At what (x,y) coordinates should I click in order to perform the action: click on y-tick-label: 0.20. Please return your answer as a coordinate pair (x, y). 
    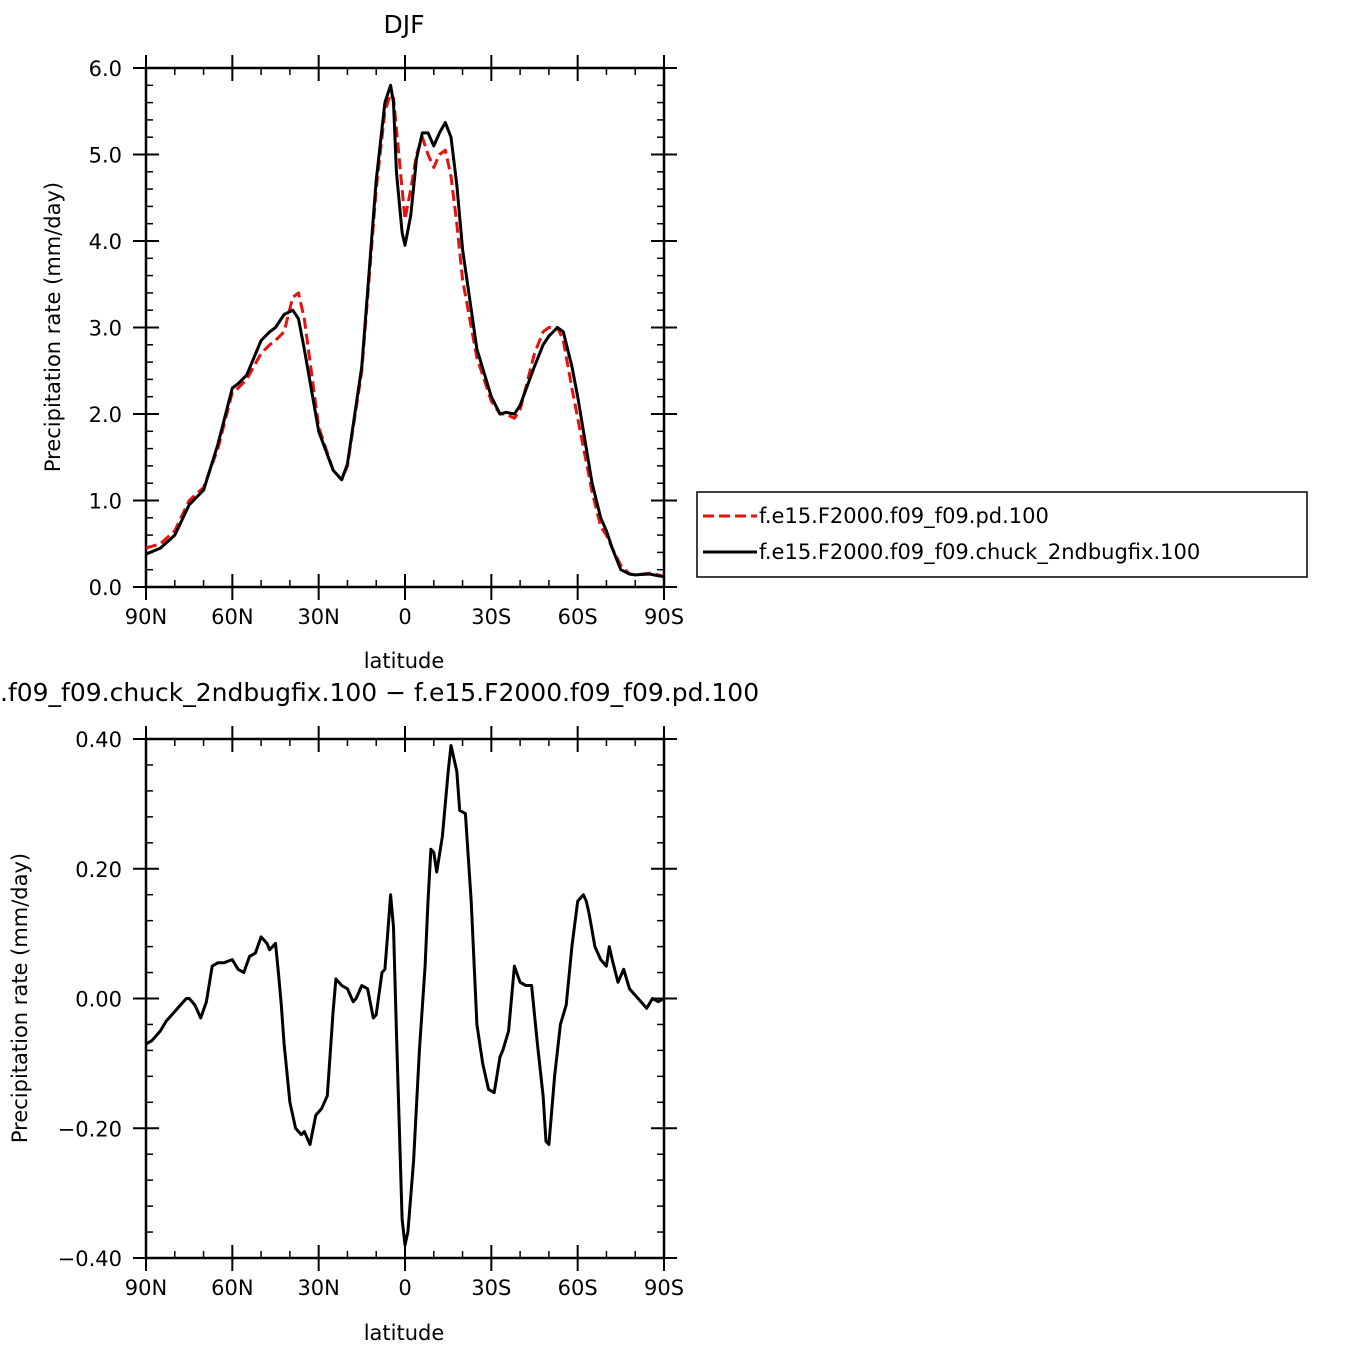
    Looking at the image, I should click on (98, 870).